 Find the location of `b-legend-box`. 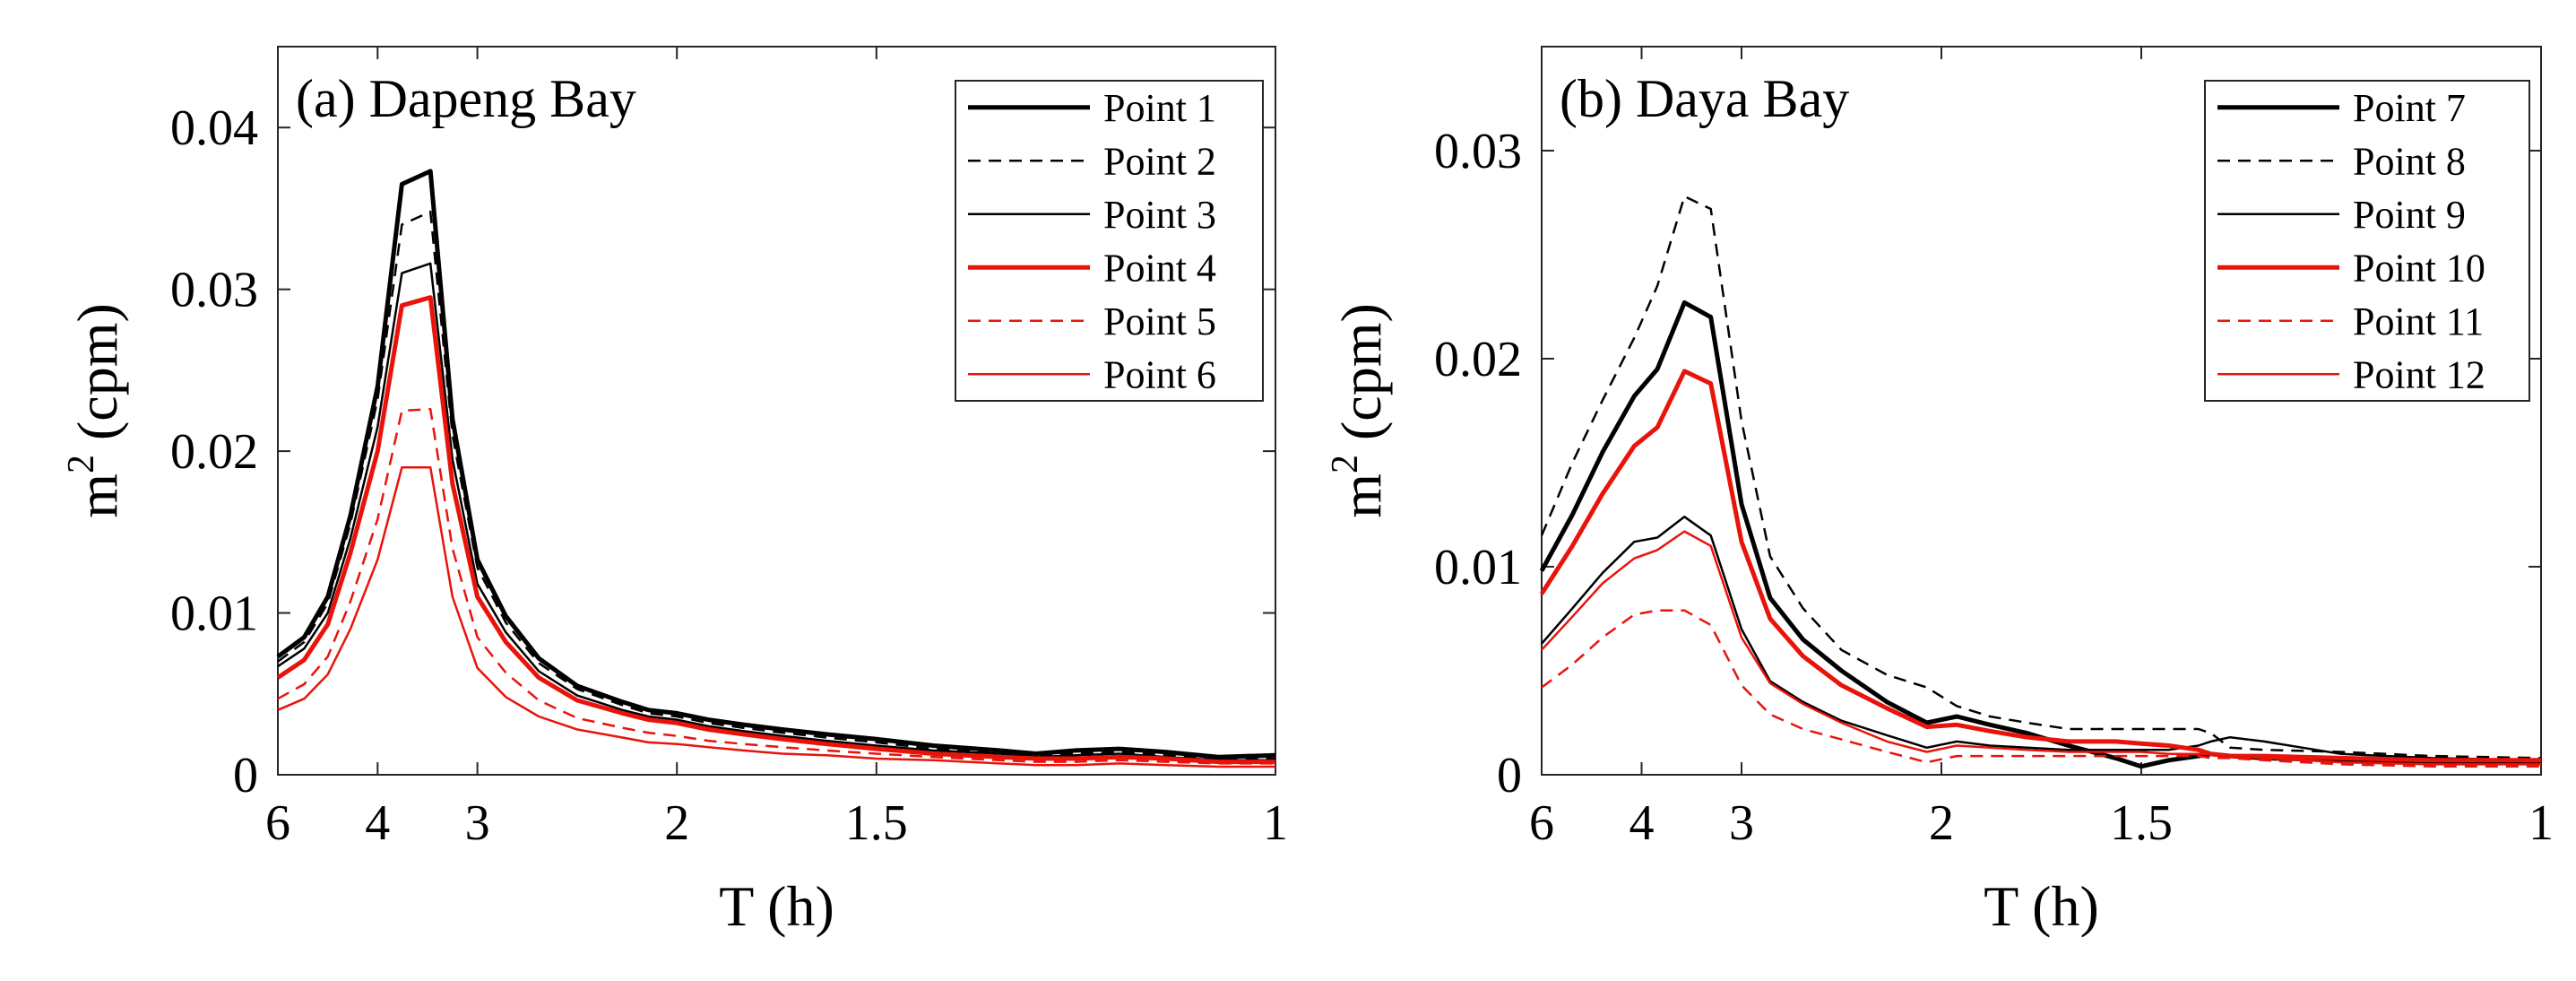

b-legend-box is located at coordinates (2367, 241).